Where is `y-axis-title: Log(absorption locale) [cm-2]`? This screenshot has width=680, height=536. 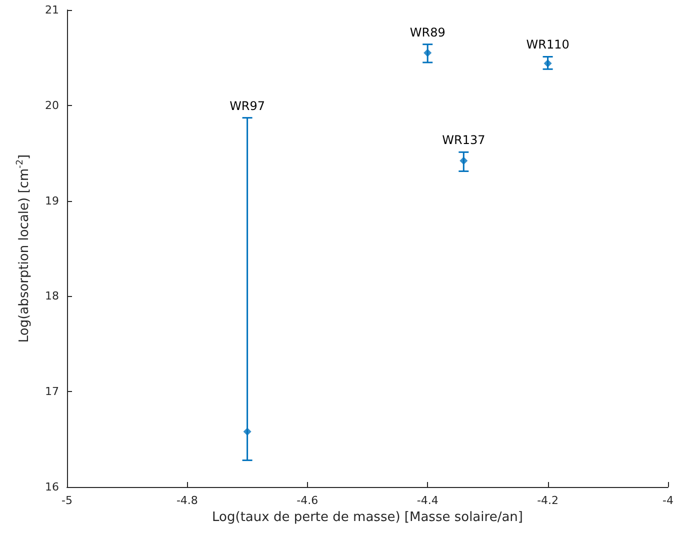 y-axis-title: Log(absorption locale) [cm-2] is located at coordinates (24, 248).